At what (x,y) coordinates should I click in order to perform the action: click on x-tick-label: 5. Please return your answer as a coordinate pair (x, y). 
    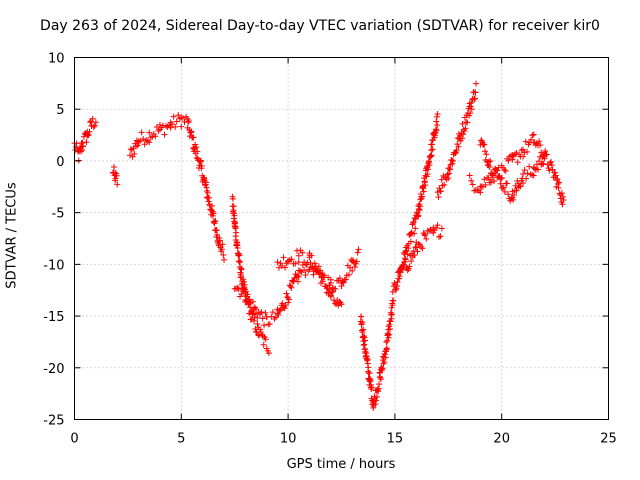
    Looking at the image, I should click on (181, 439).